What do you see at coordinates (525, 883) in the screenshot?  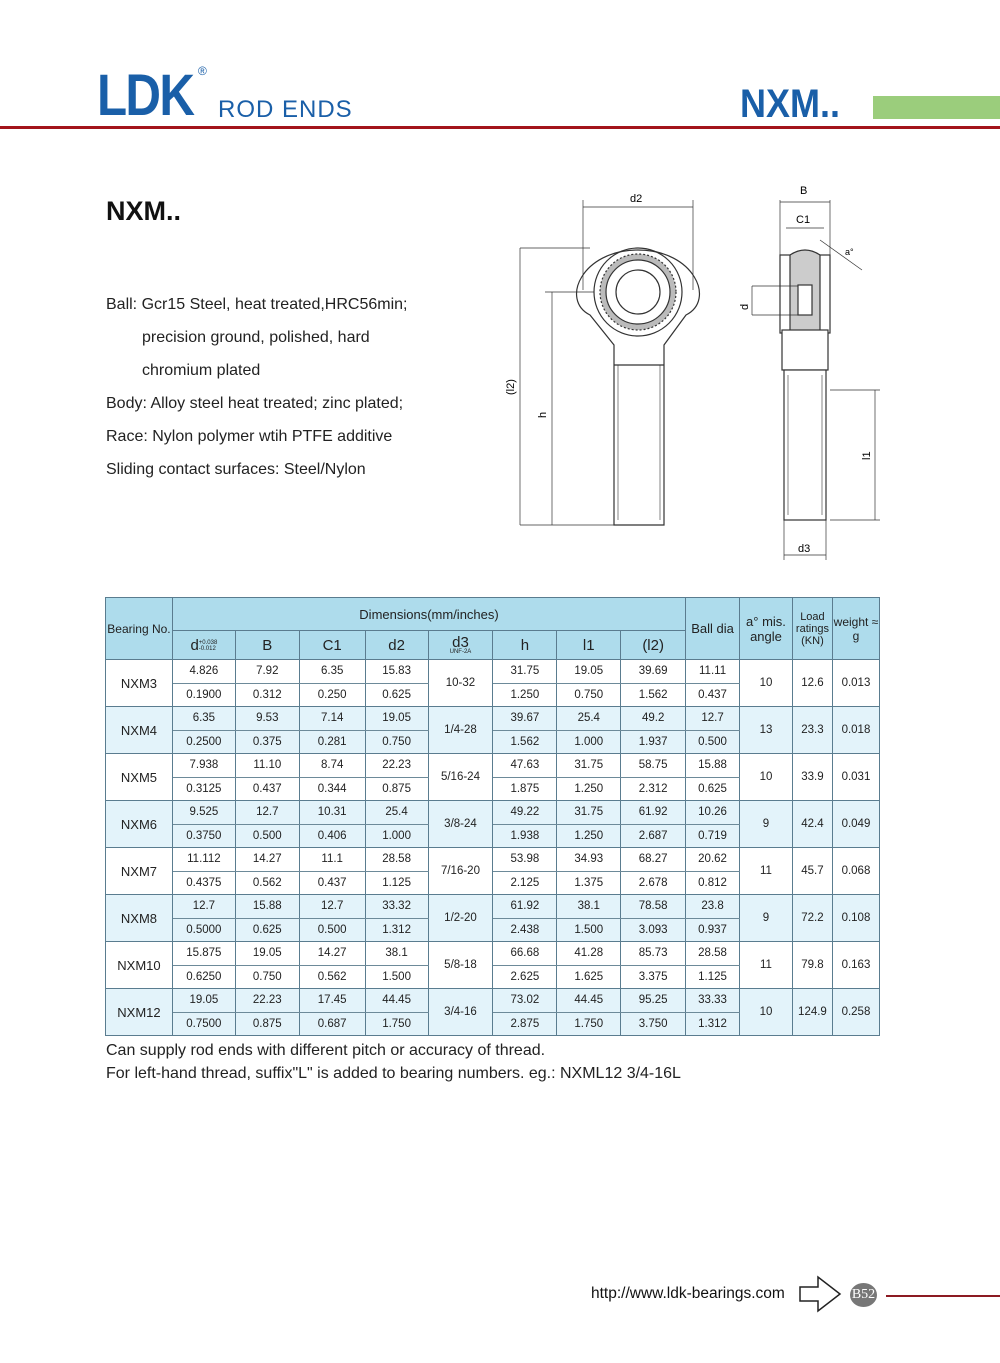 I see `cell-inch: 2.125` at bounding box center [525, 883].